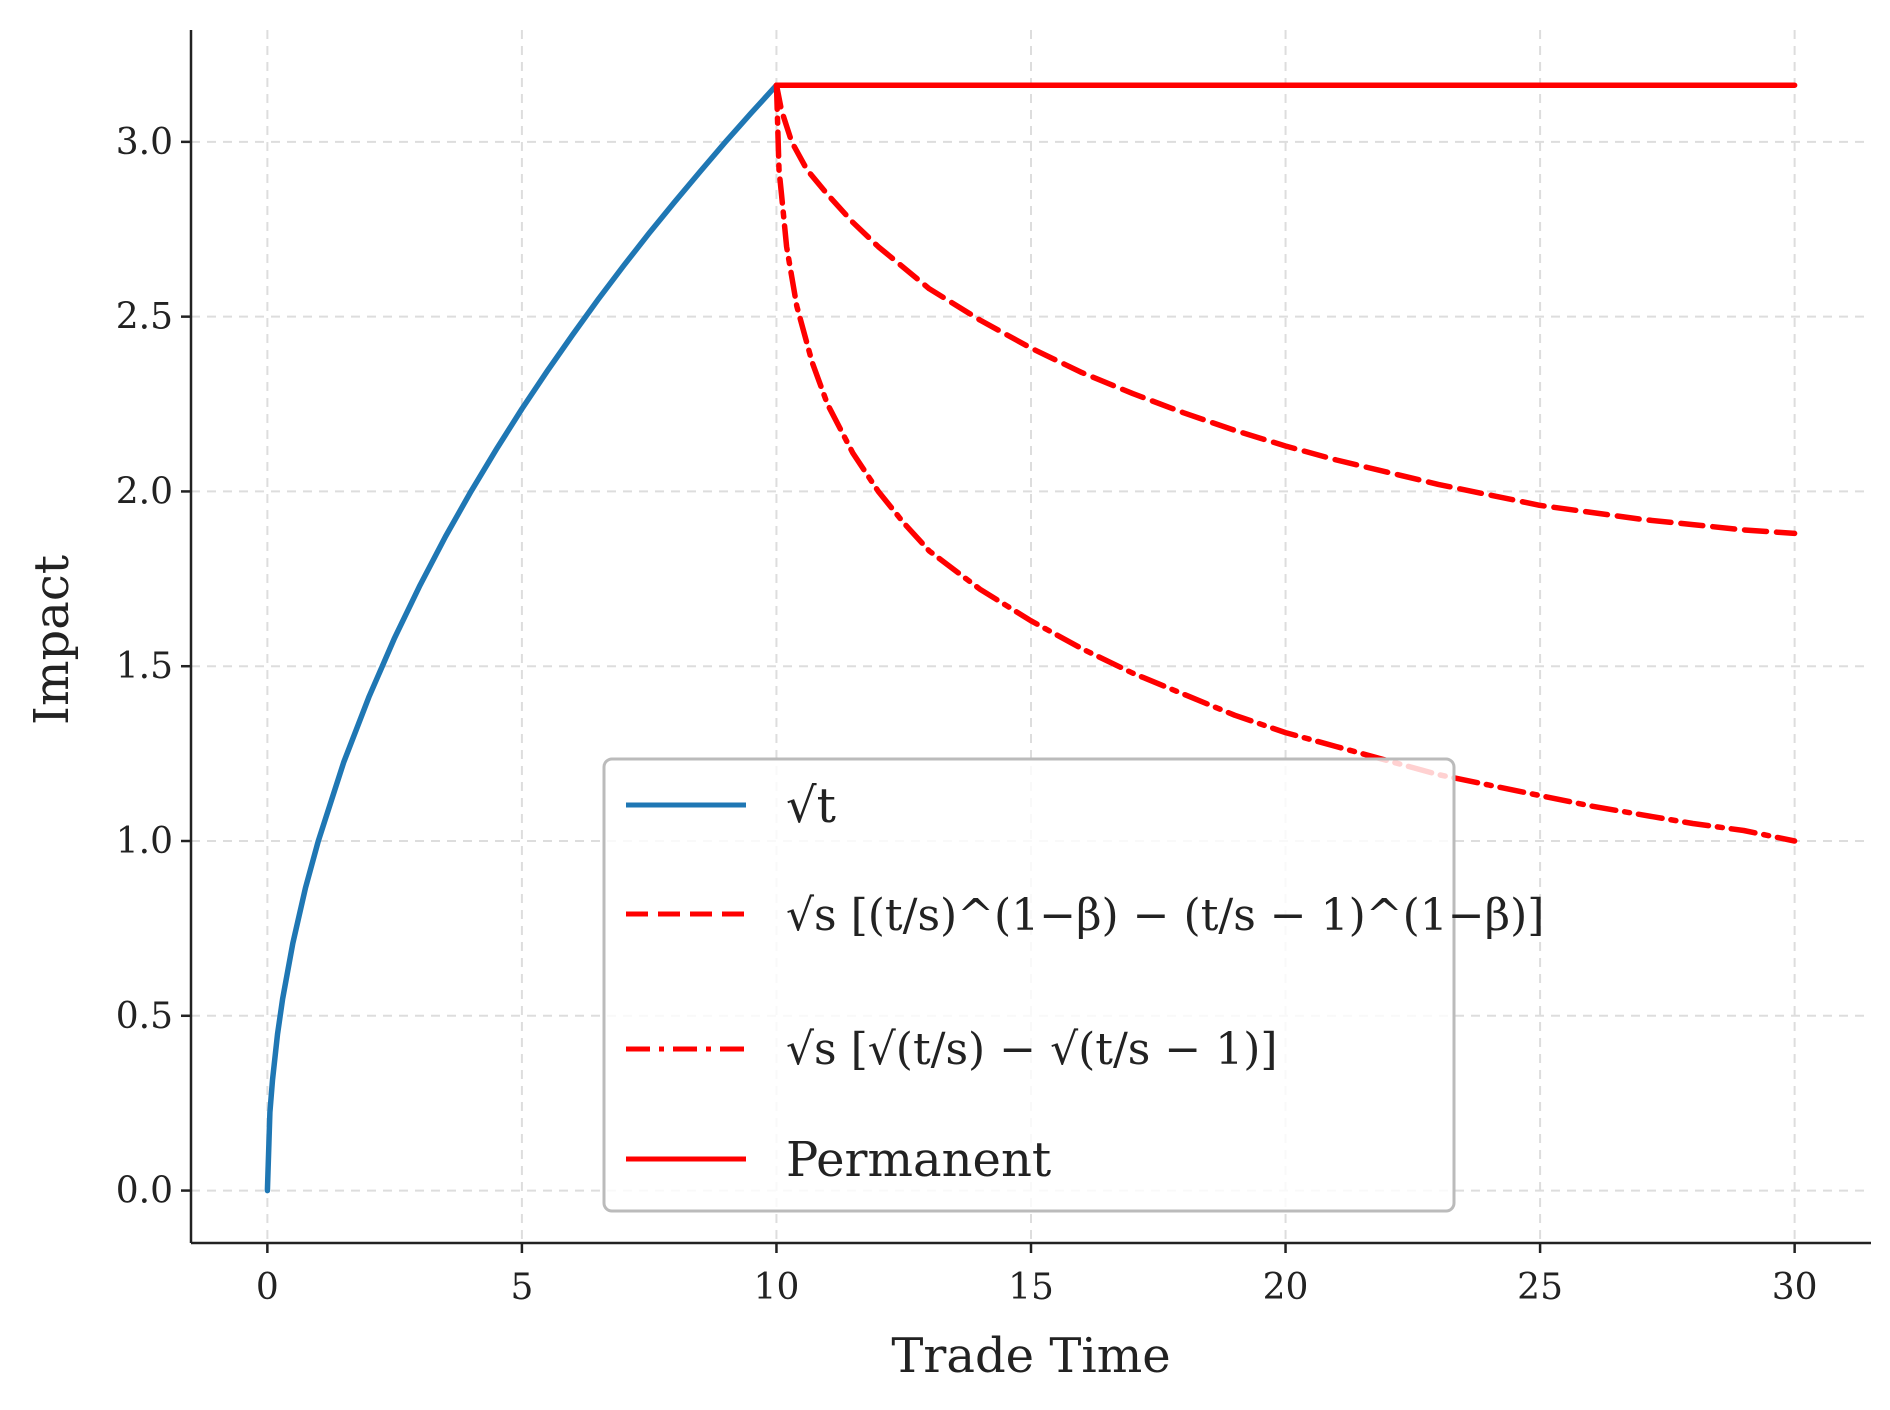  Describe the element at coordinates (144, 841) in the screenshot. I see `y-tick-label-2: 1.0` at that location.